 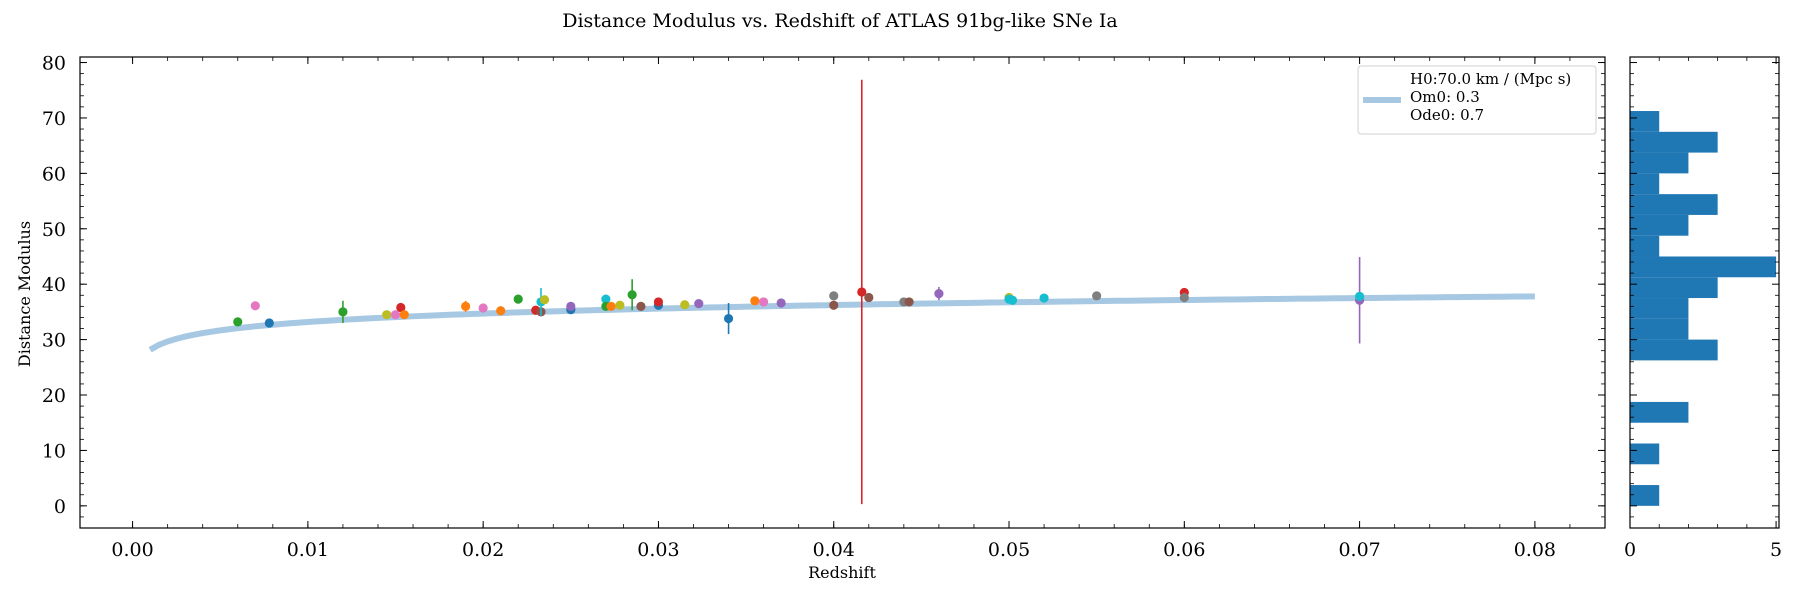 What do you see at coordinates (834, 550) in the screenshot?
I see `x-tick-label: 0.04` at bounding box center [834, 550].